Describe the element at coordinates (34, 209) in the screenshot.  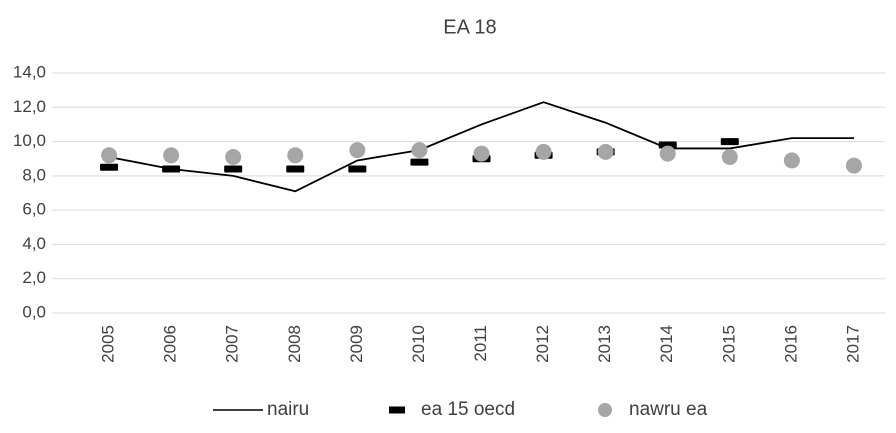
I see `y-tick-label: 6,0` at that location.